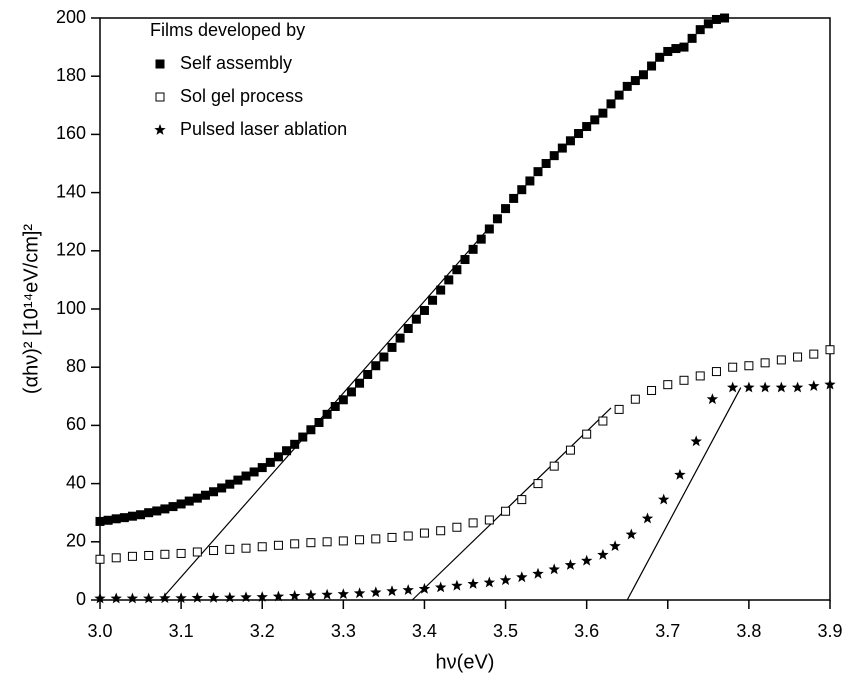 This screenshot has height=681, width=849. What do you see at coordinates (424, 631) in the screenshot?
I see `x-tick-label: 3.4` at bounding box center [424, 631].